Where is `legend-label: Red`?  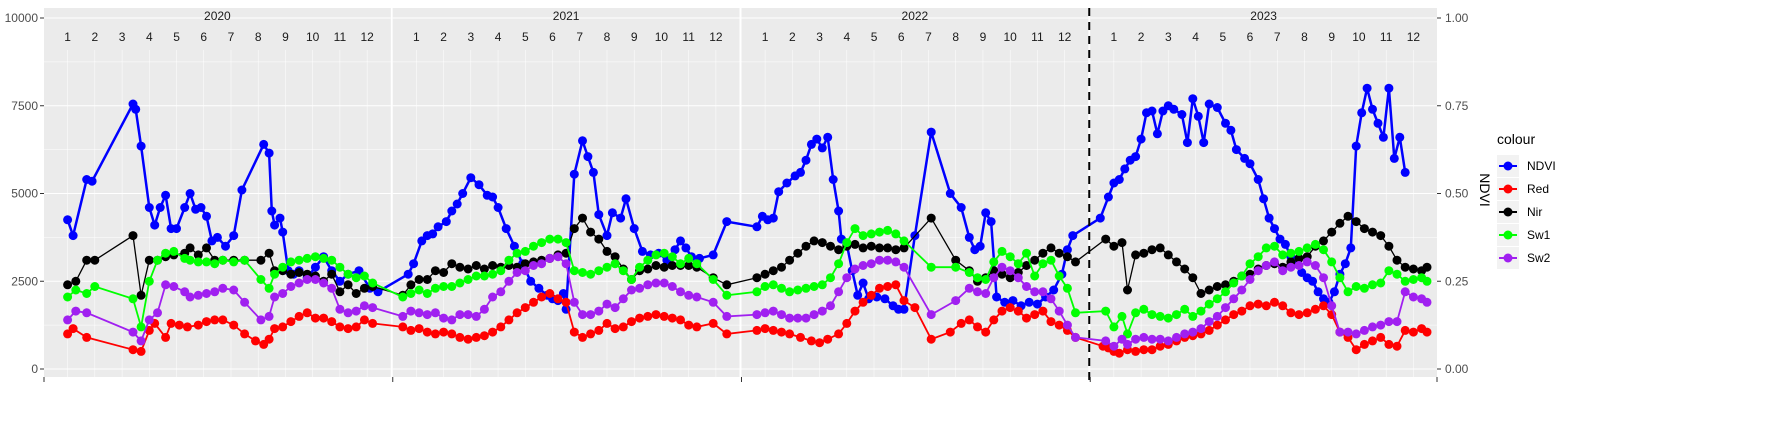 legend-label: Red is located at coordinates (1538, 189).